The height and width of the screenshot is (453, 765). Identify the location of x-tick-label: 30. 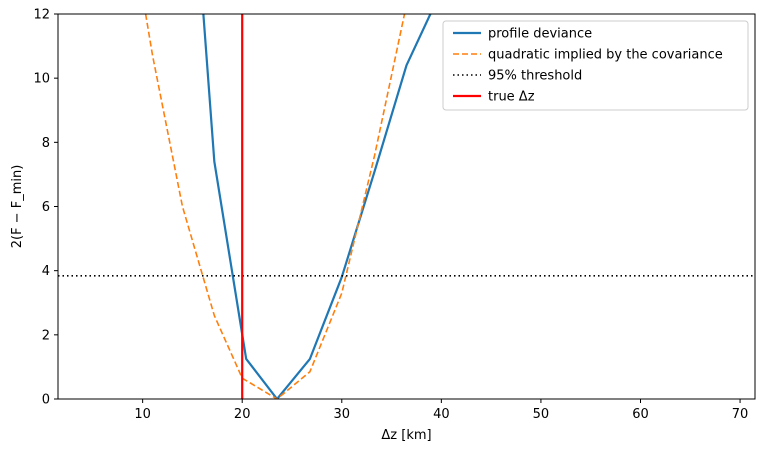
(342, 414).